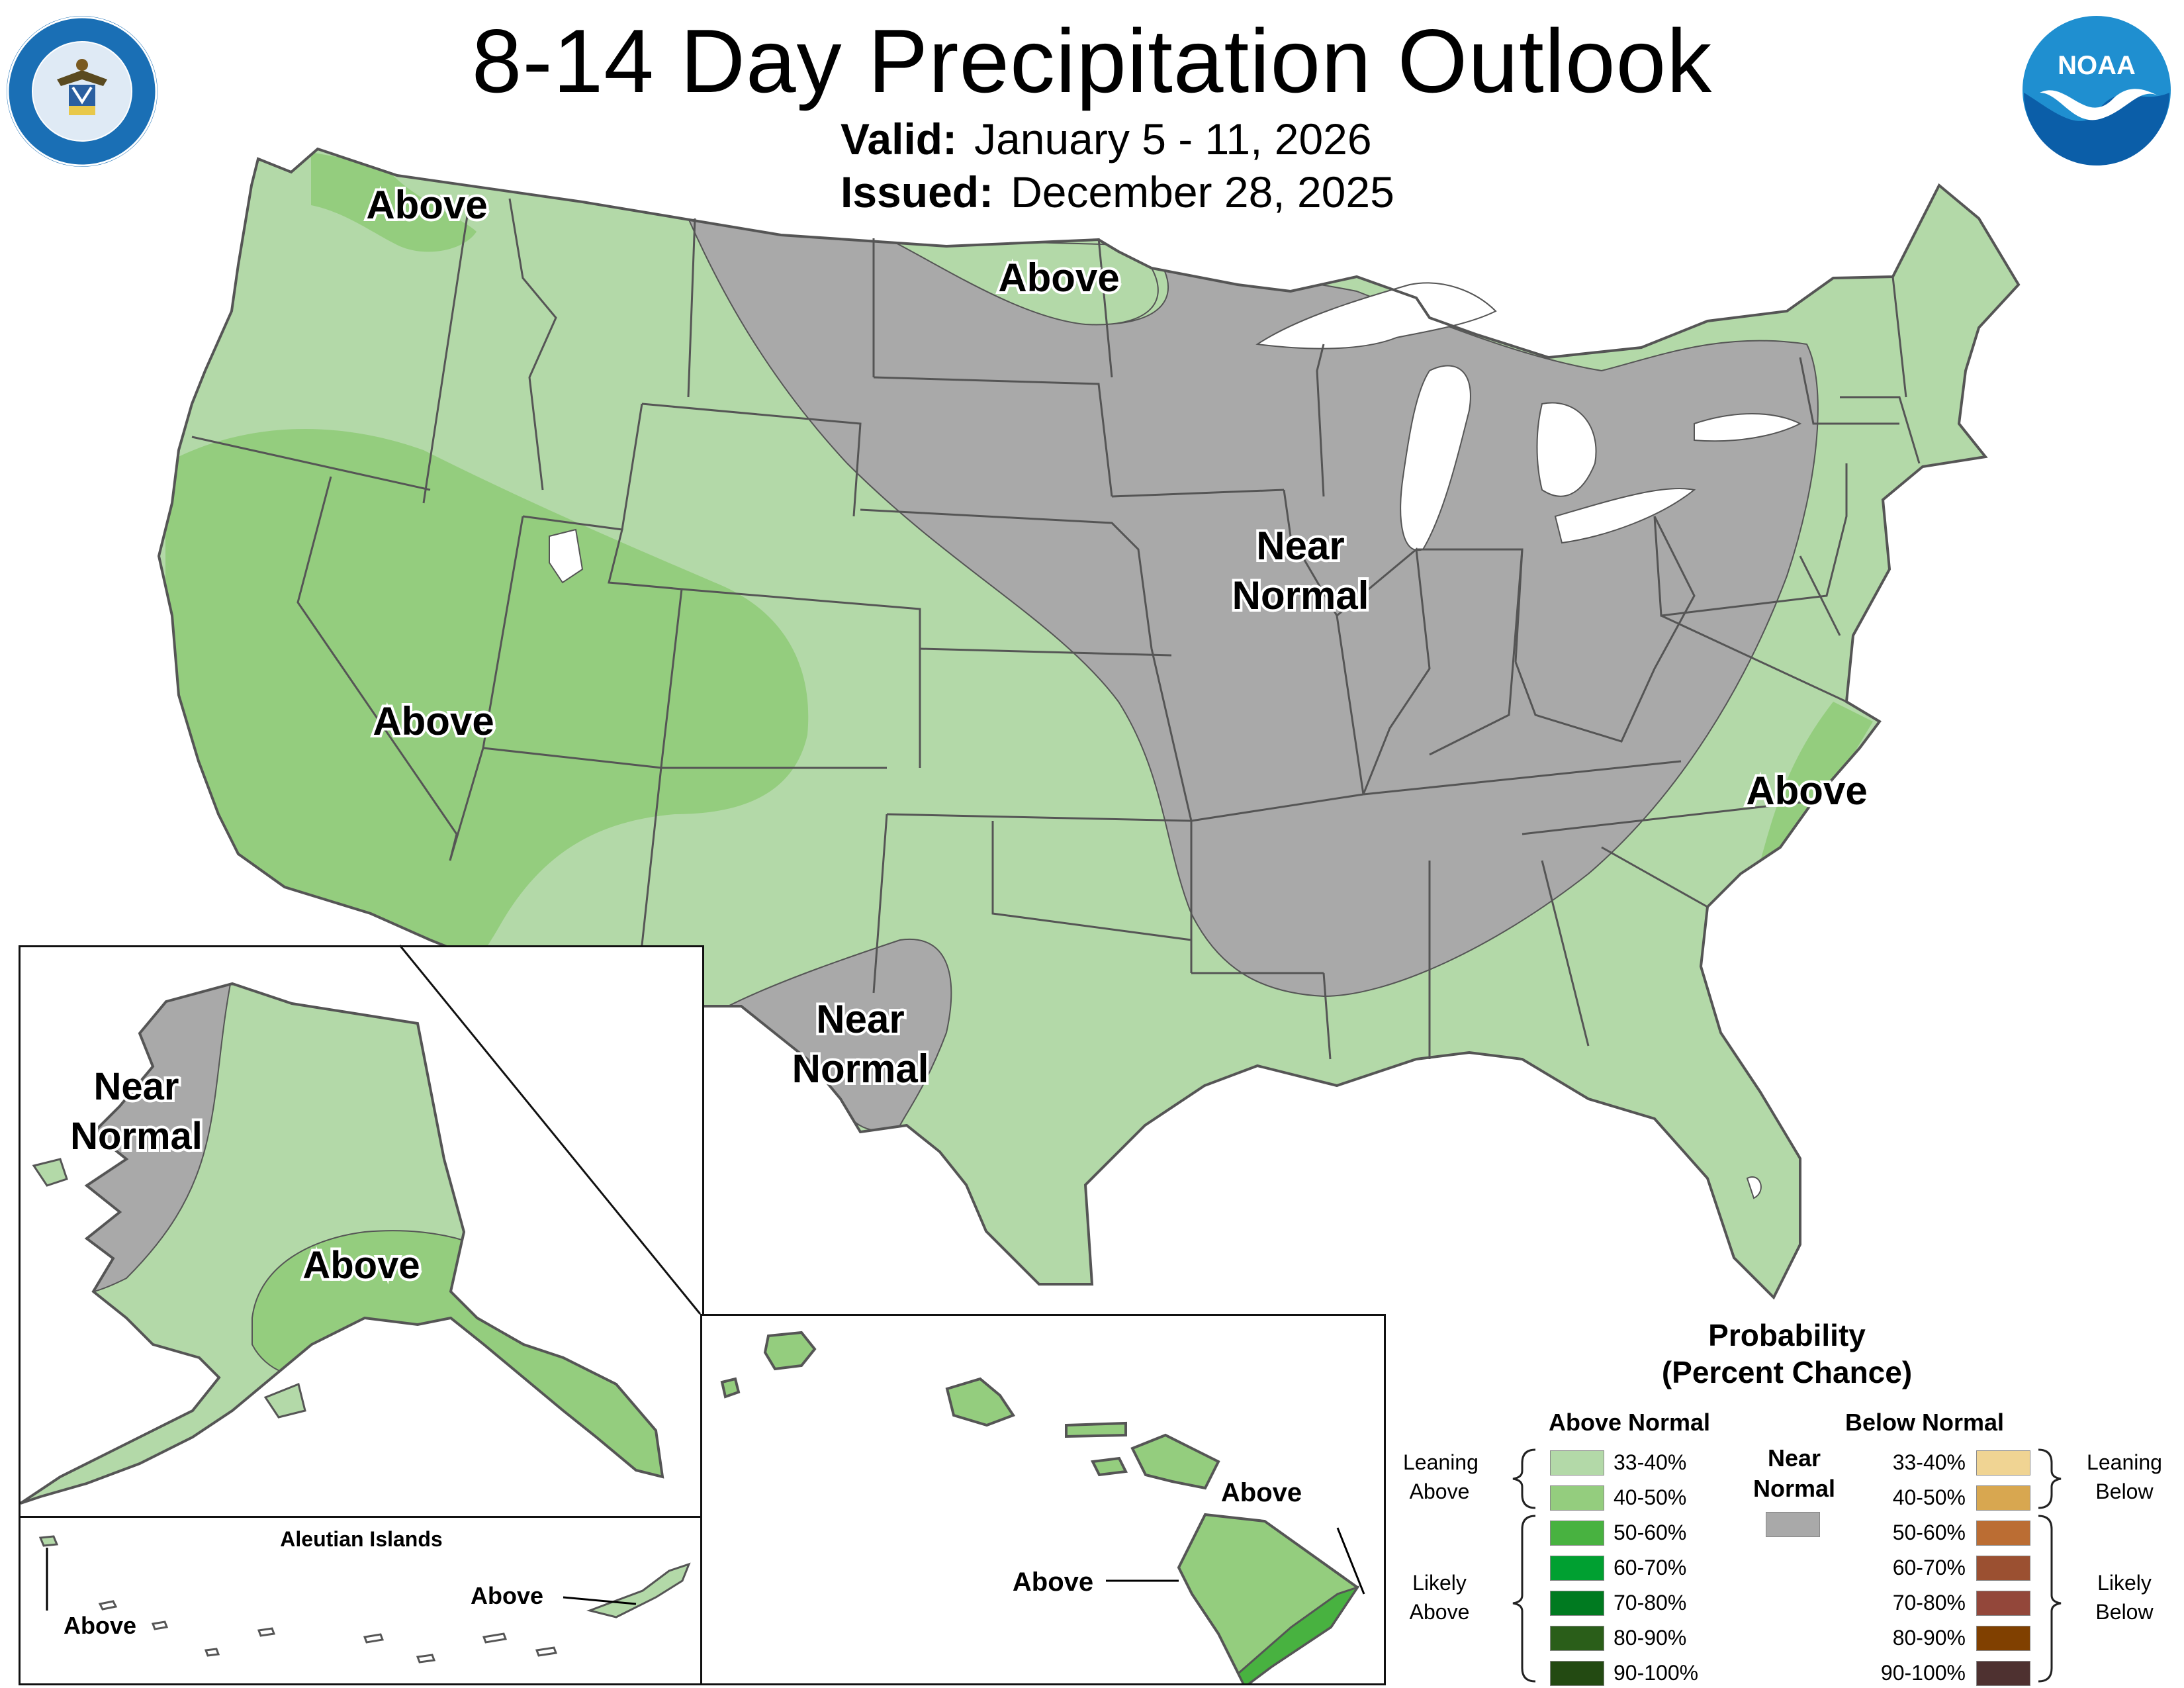  I want to click on alaska-inset: Near Normal Above, so click(361, 1235).